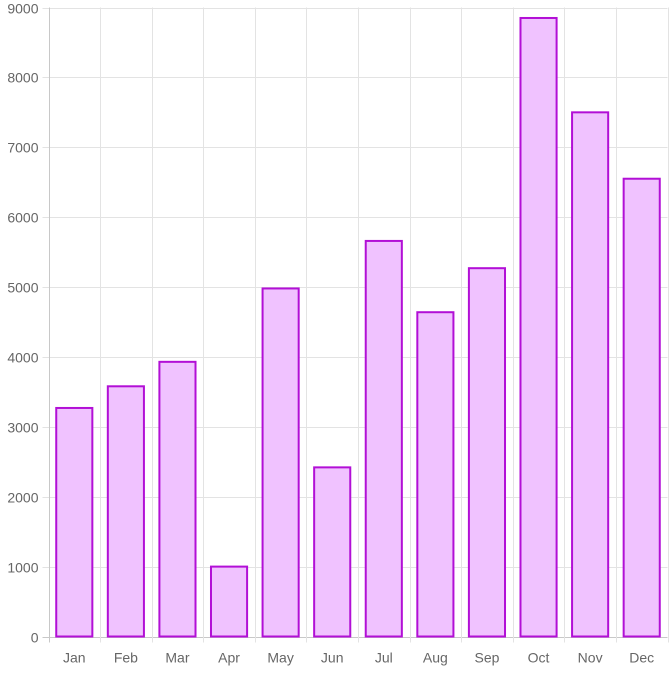  I want to click on x-tick-label: Aug, so click(435, 658).